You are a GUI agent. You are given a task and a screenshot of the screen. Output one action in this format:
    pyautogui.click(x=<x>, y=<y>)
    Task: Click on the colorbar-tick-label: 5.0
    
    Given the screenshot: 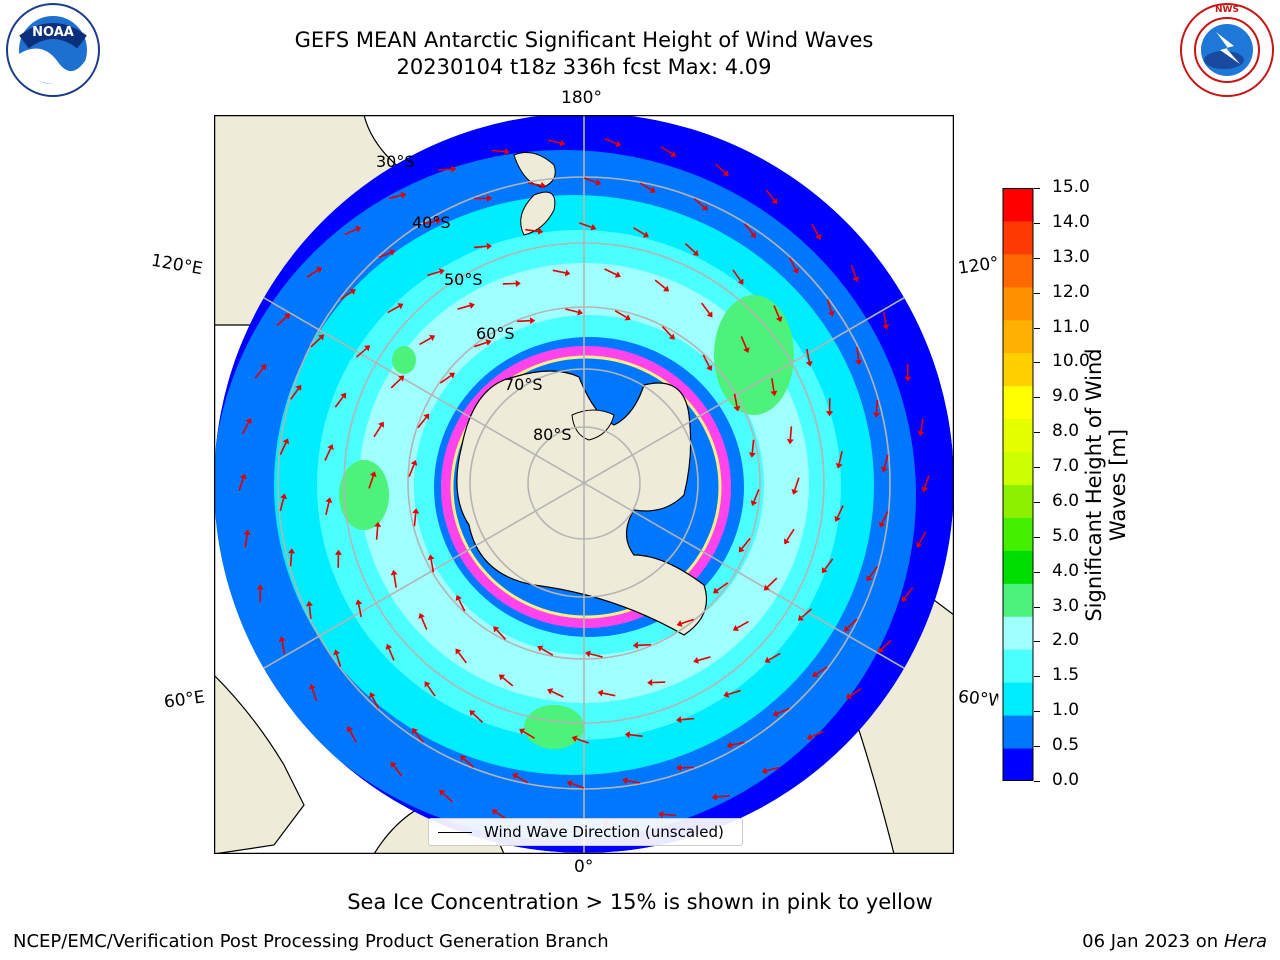 What is the action you would take?
    pyautogui.click(x=1066, y=535)
    